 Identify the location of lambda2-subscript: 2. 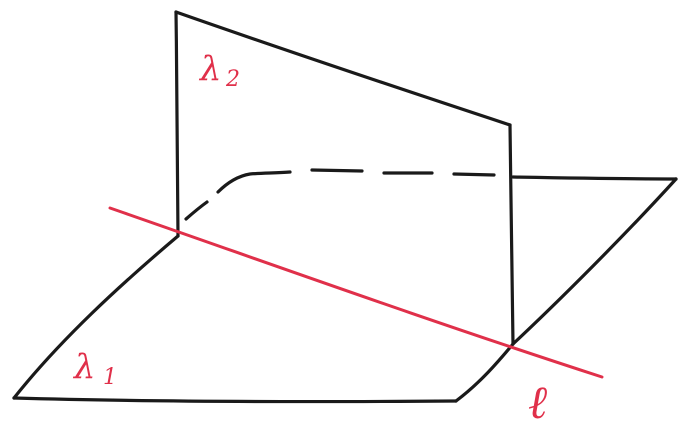
(232, 79).